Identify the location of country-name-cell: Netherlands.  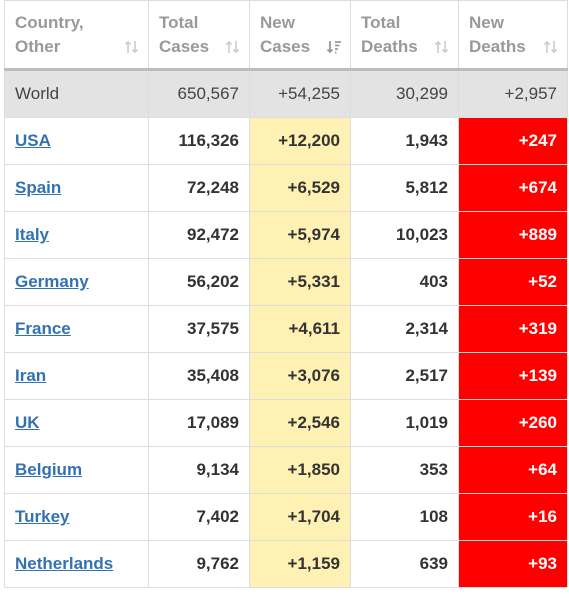
(76, 564).